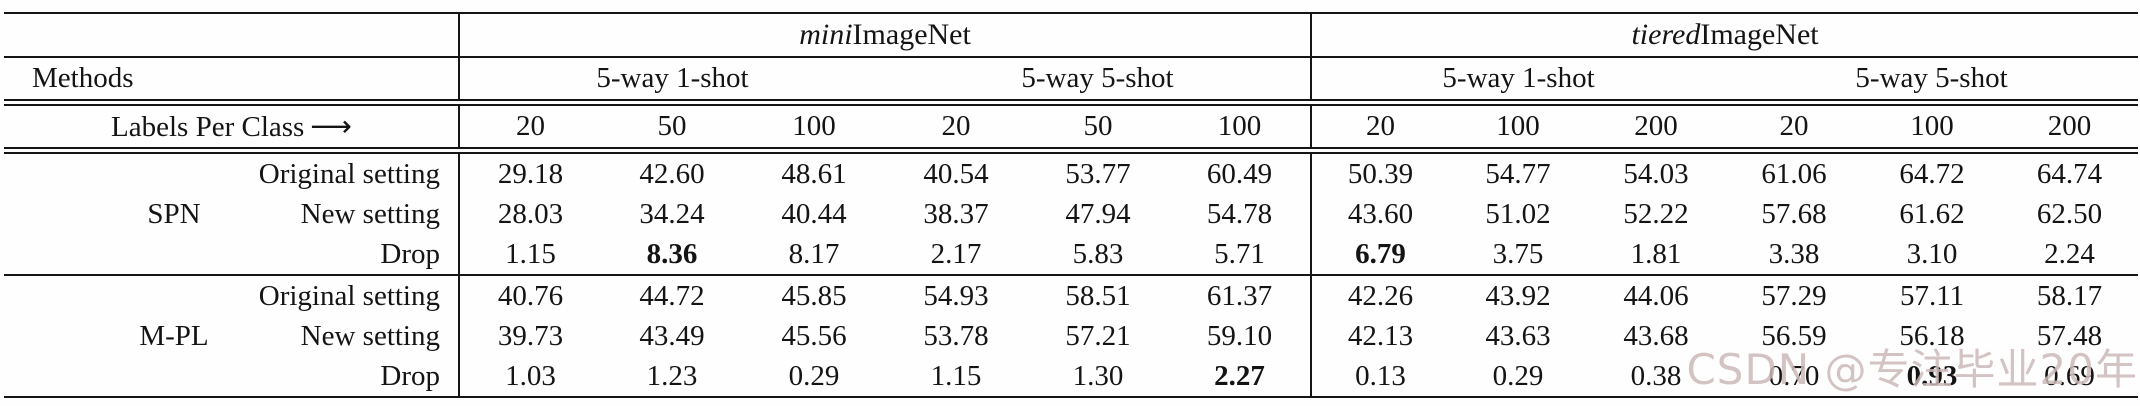 The width and height of the screenshot is (2140, 406). What do you see at coordinates (331, 126) in the screenshot?
I see `right-arrow-icon: ⟶` at bounding box center [331, 126].